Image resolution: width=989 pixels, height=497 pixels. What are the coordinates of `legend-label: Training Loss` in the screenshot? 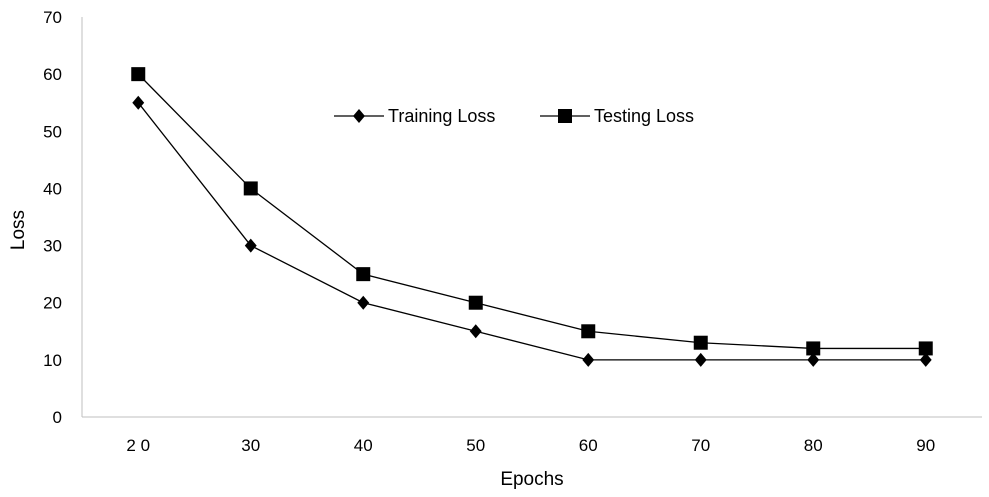 It's located at (441, 116).